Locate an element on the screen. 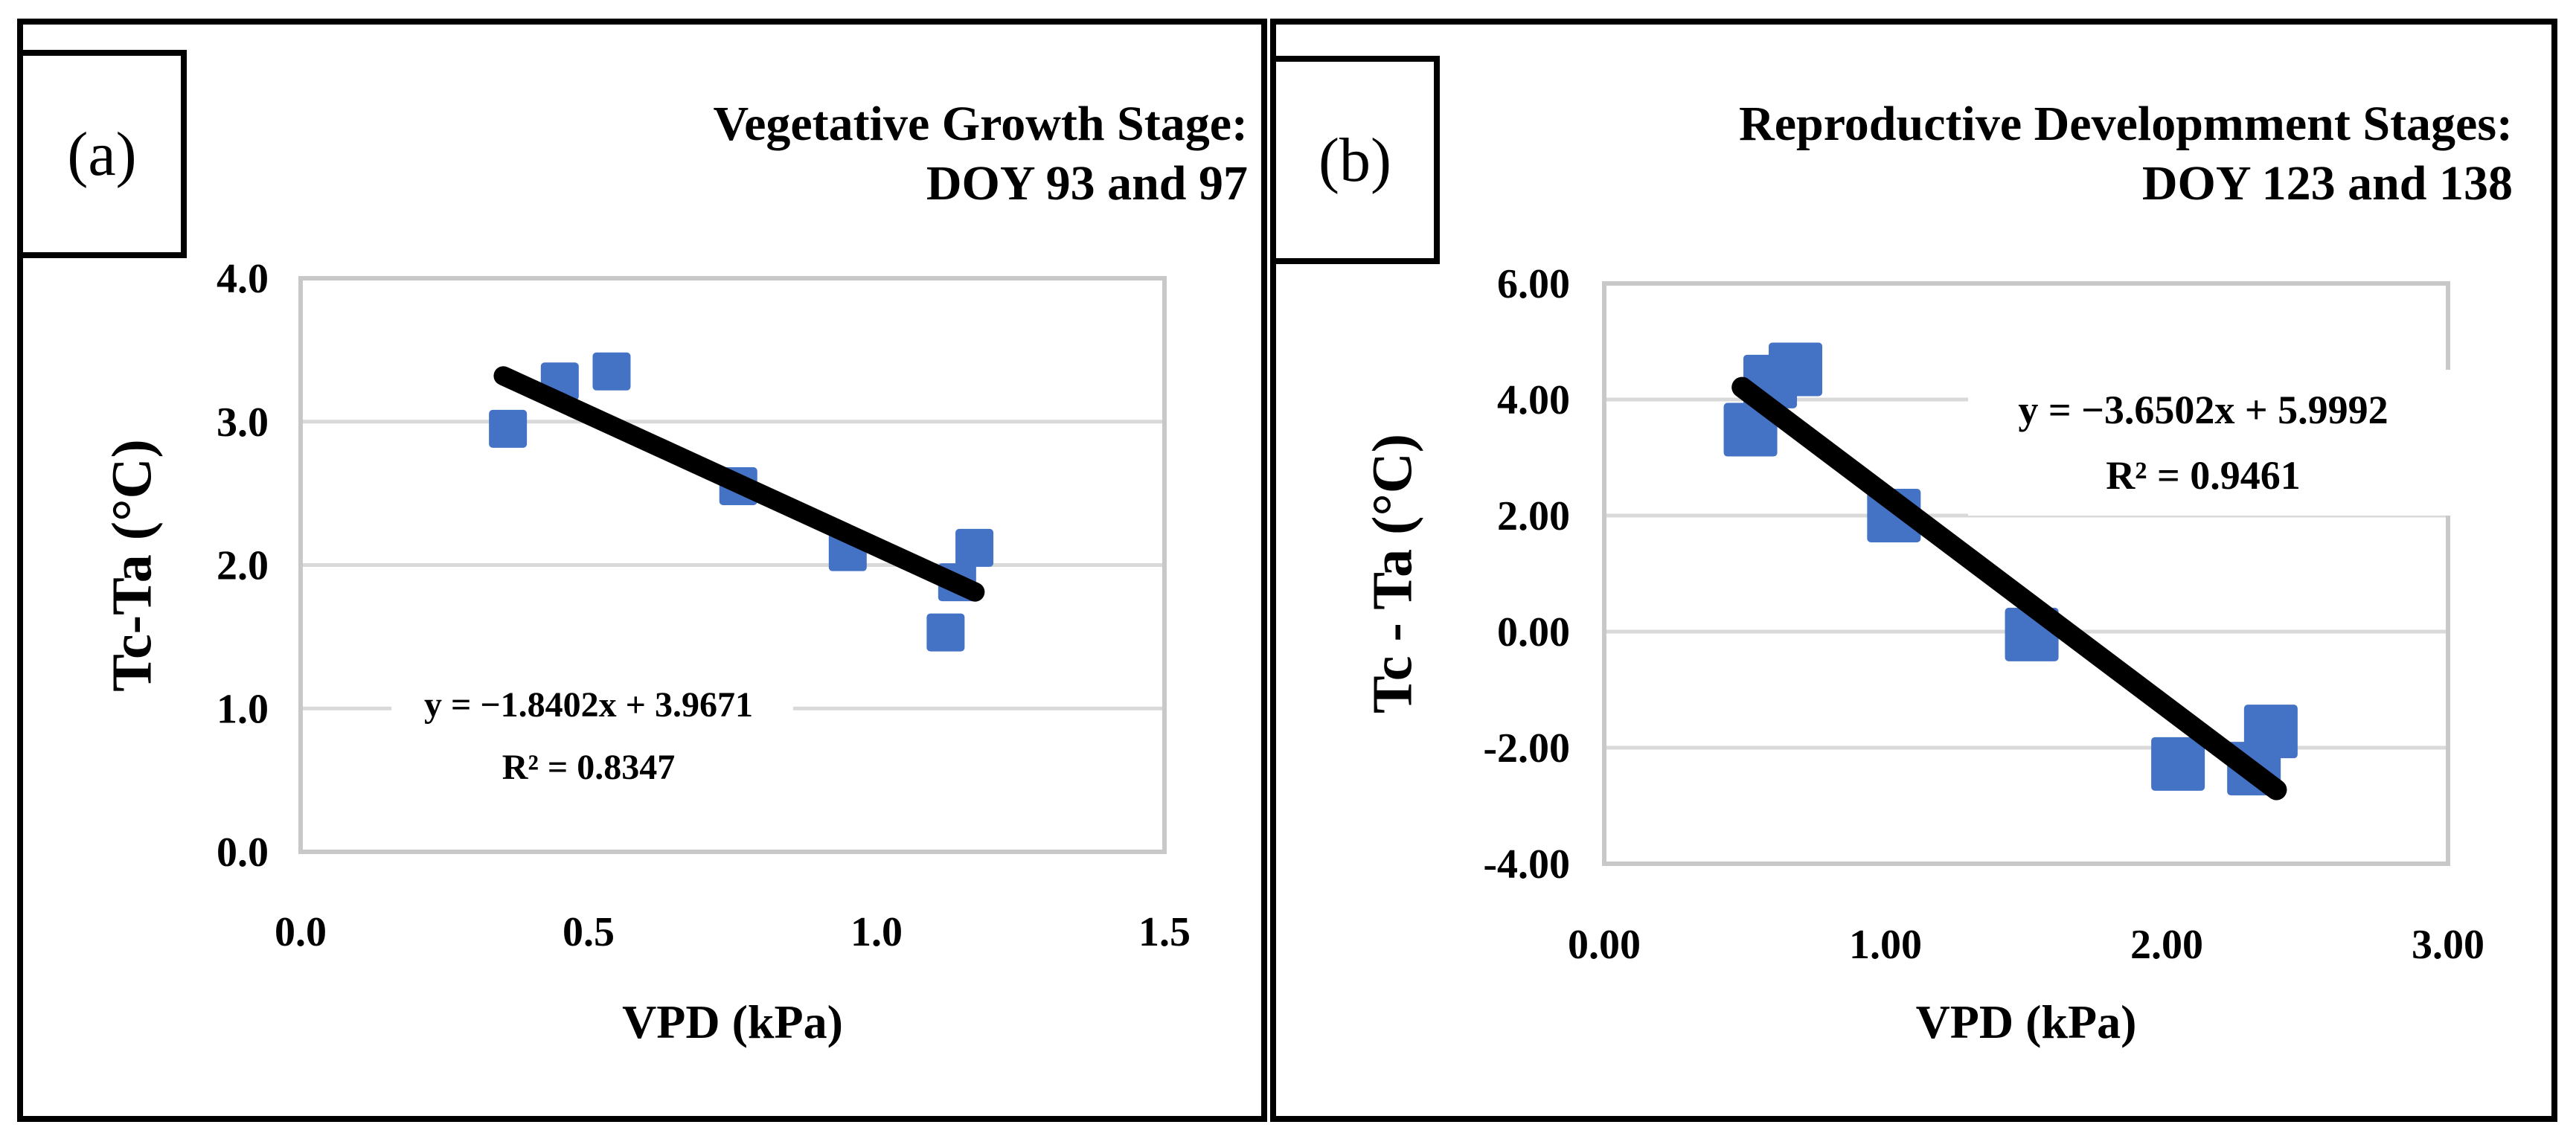  y-tick-label: 1.0 is located at coordinates (243, 709).